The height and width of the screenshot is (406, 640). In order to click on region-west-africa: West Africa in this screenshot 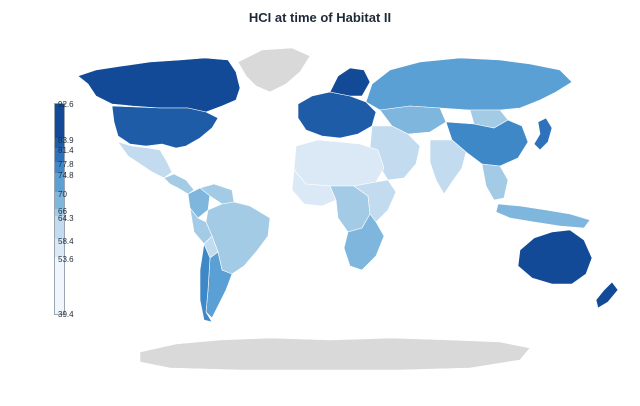, I will do `click(314, 188)`.